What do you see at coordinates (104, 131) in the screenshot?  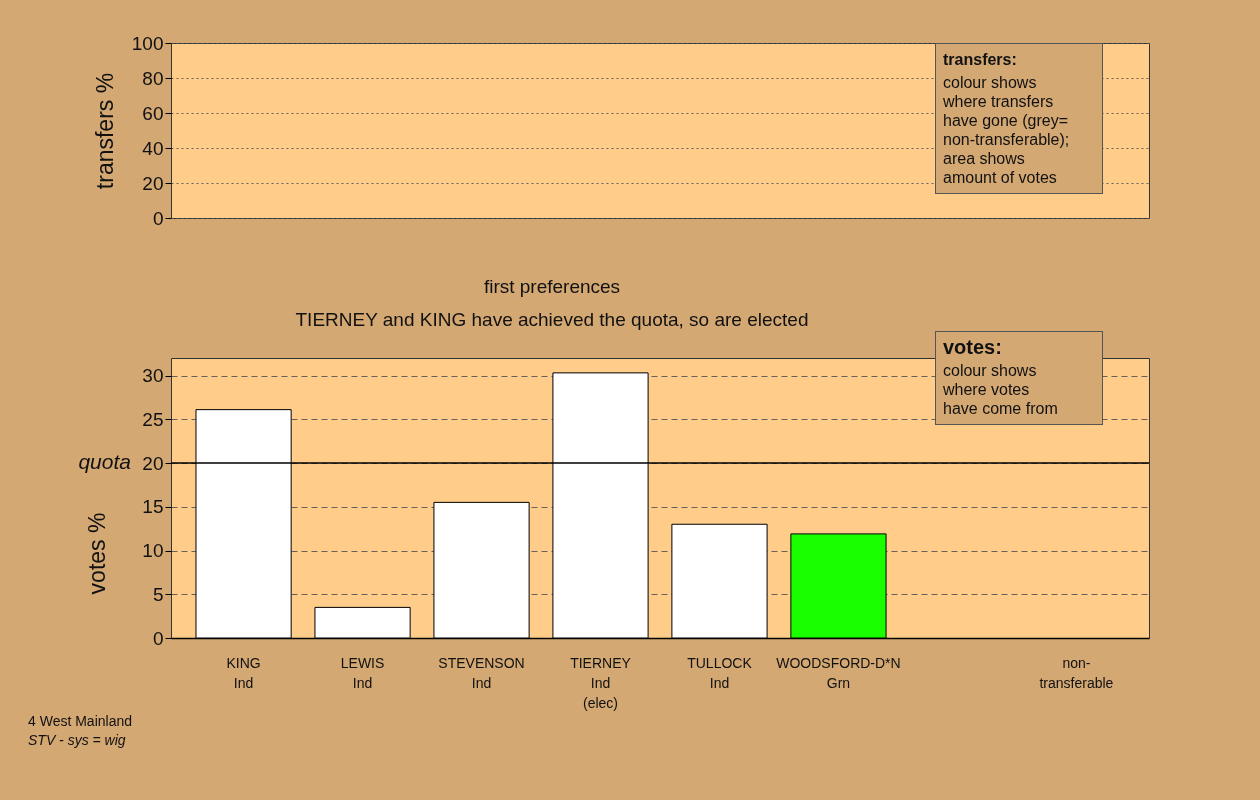 I see `y-axis-title: transfers %` at bounding box center [104, 131].